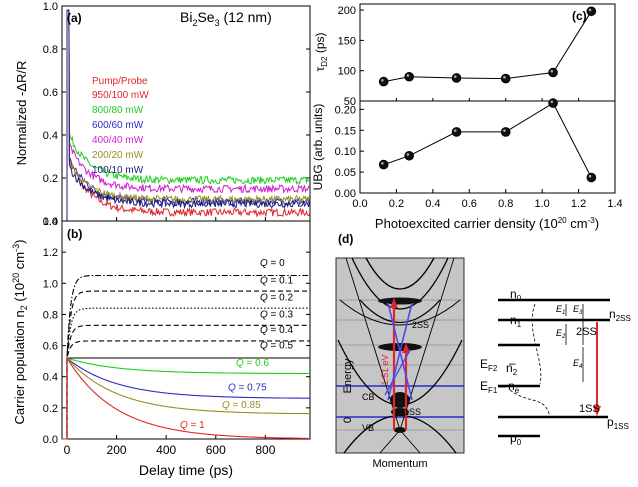 The image size is (638, 487). Describe the element at coordinates (516, 321) in the screenshot. I see `label-n1: n1` at that location.